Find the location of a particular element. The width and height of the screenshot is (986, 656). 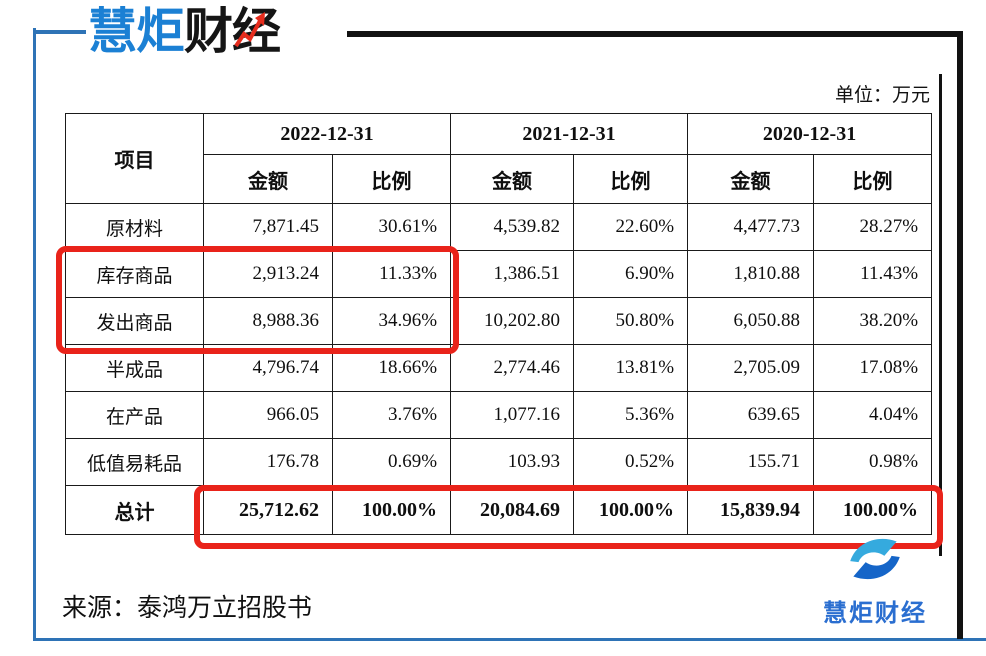

right-rule-line is located at coordinates (960, 335).